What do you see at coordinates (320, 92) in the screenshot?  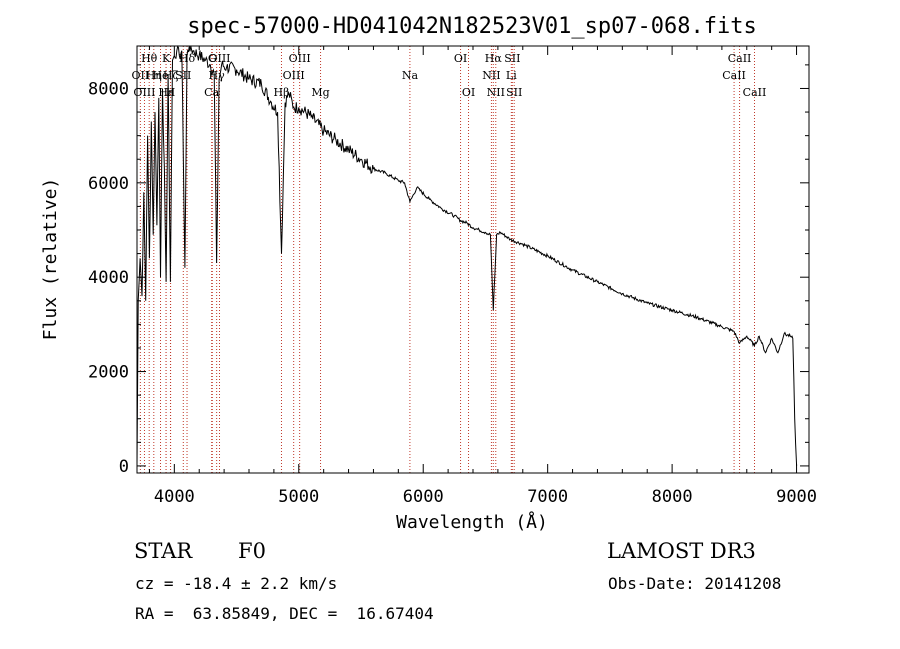 I see `marker-label-18: Mg` at bounding box center [320, 92].